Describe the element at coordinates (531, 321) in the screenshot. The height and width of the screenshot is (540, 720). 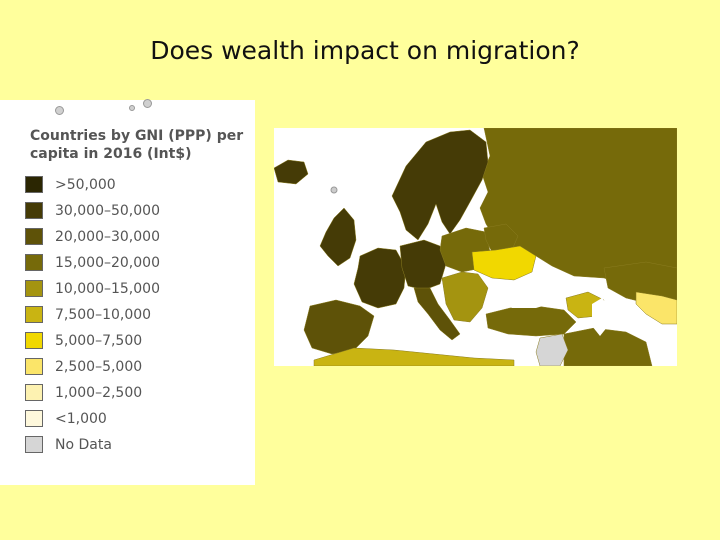
I see `region-turkey` at that location.